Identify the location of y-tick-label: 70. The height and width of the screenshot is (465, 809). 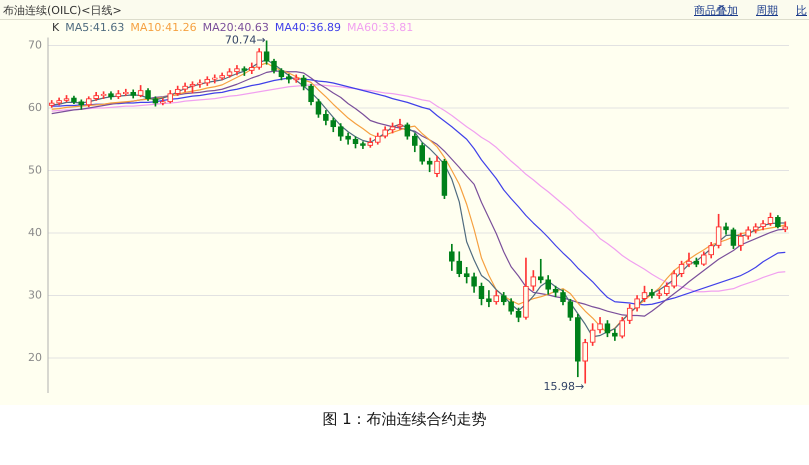
(35, 45).